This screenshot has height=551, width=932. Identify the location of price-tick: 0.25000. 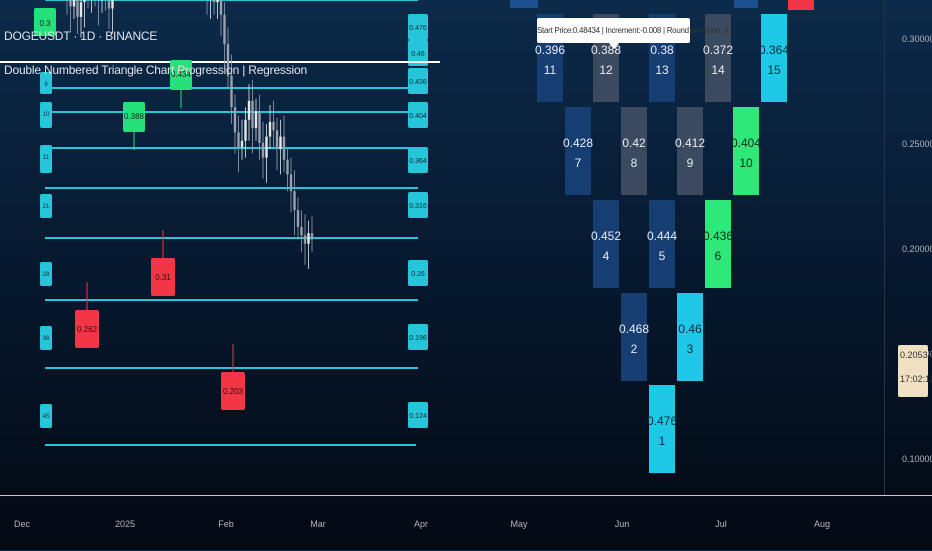
(917, 144).